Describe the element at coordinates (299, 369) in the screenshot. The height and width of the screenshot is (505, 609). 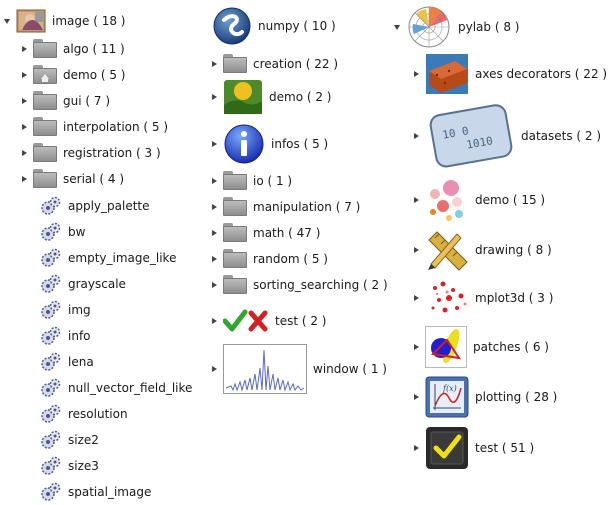
I see `tree-node-window: window ( 1 )` at that location.